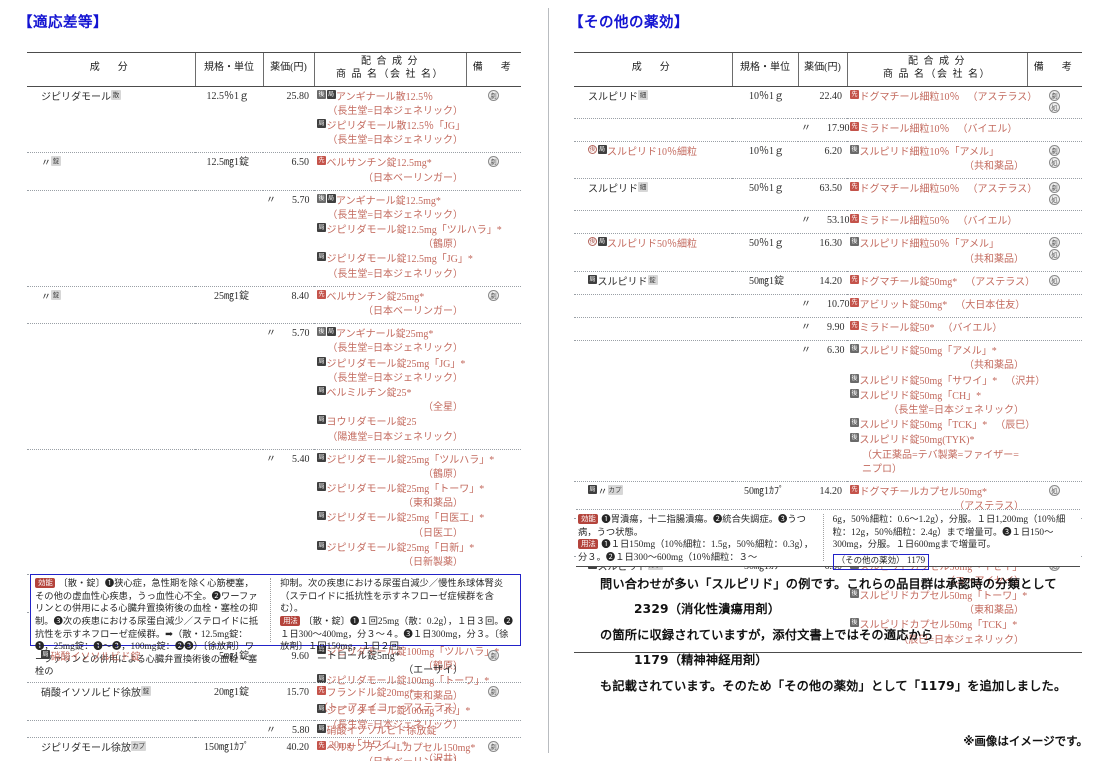 The image size is (1100, 761). Describe the element at coordinates (940, 462) in the screenshot. I see `maker-name-wrapped: （大正薬品=テバ製薬=ファイザー=ニプロ）` at that location.